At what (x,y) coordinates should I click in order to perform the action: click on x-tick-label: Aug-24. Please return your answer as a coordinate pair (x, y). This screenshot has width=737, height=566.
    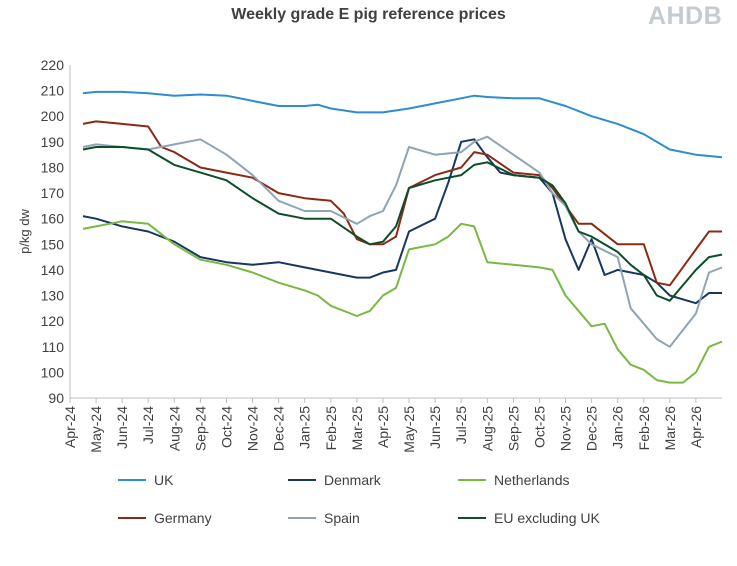
    Looking at the image, I should click on (174, 428).